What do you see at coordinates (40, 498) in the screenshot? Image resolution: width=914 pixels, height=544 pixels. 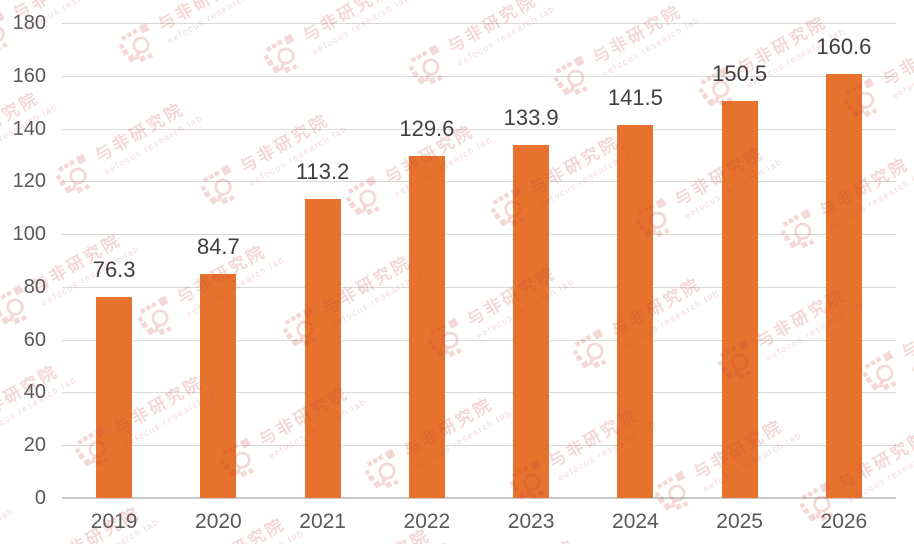 I see `y-tick-label: 0` at bounding box center [40, 498].